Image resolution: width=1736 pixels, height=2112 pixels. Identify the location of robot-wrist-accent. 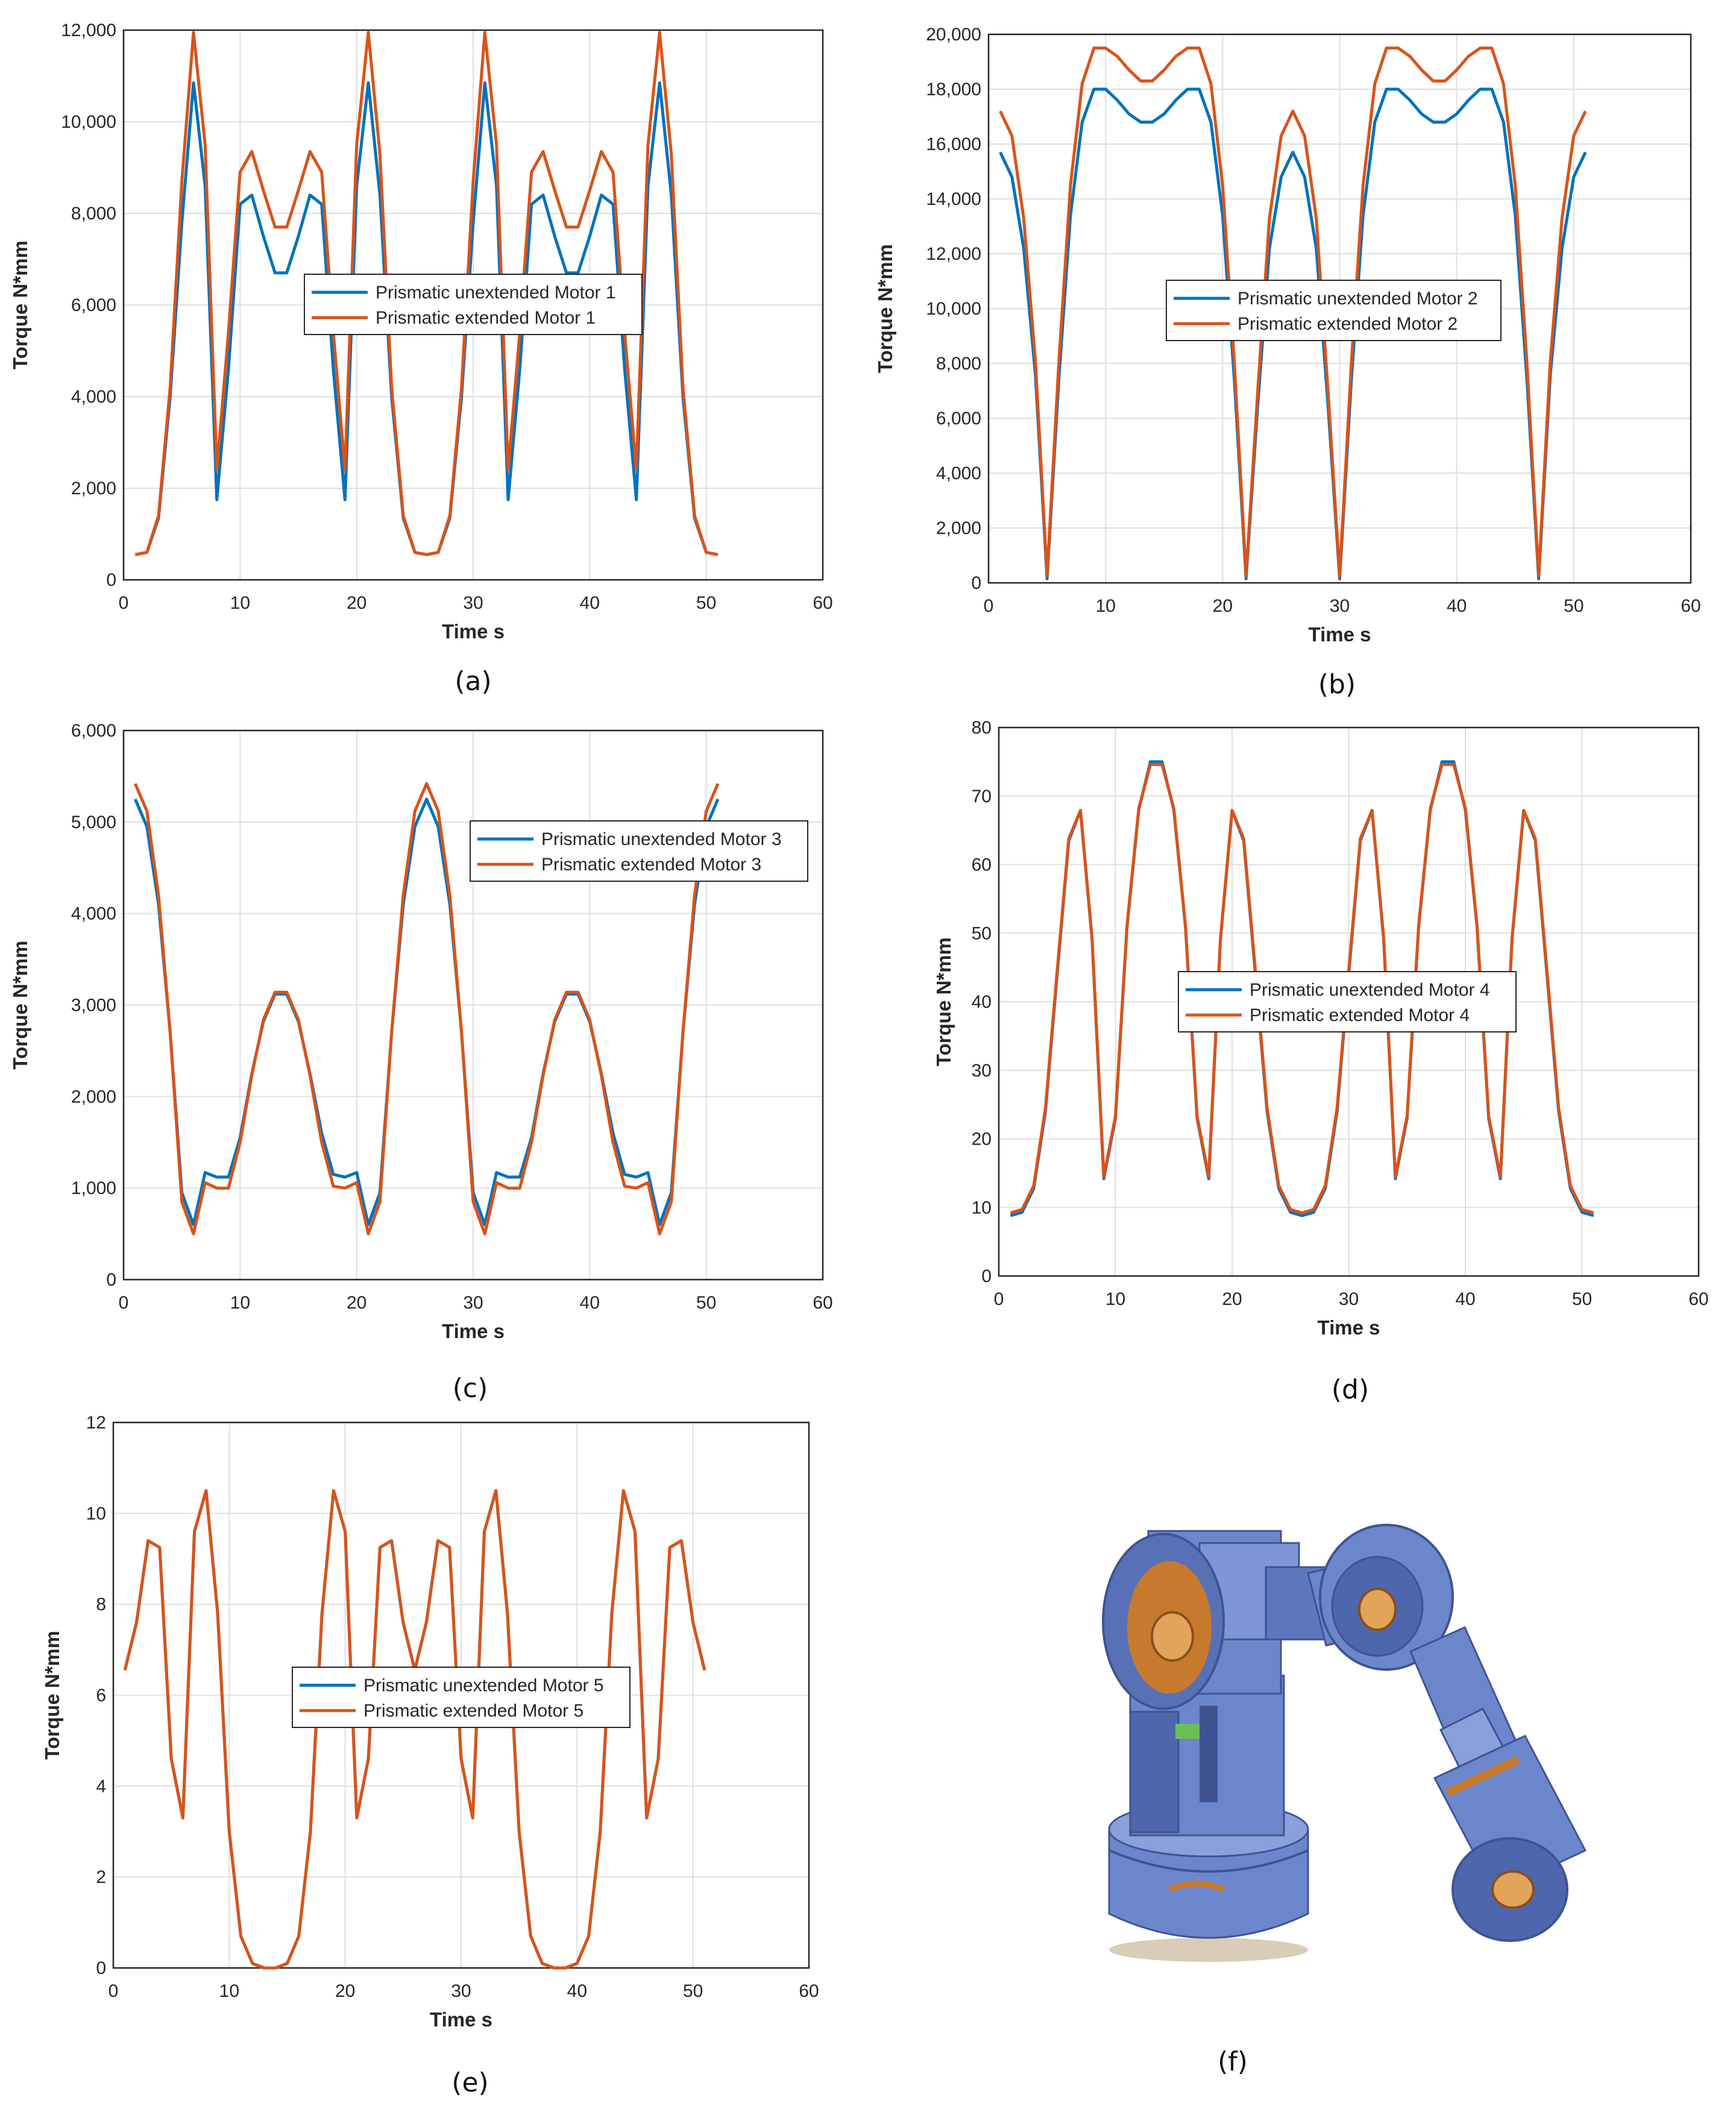
(1482, 1776).